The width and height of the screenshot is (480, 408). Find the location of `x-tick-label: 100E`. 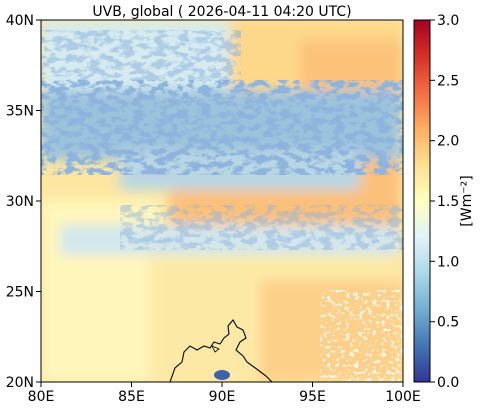

x-tick-label: 100E is located at coordinates (403, 397).